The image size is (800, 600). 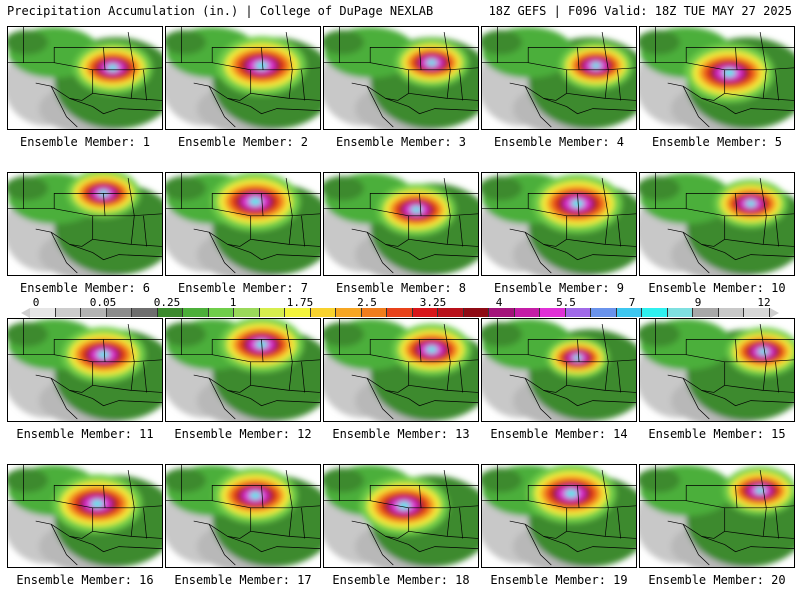 What do you see at coordinates (559, 580) in the screenshot?
I see `member-label: Ensemble Member: 19` at bounding box center [559, 580].